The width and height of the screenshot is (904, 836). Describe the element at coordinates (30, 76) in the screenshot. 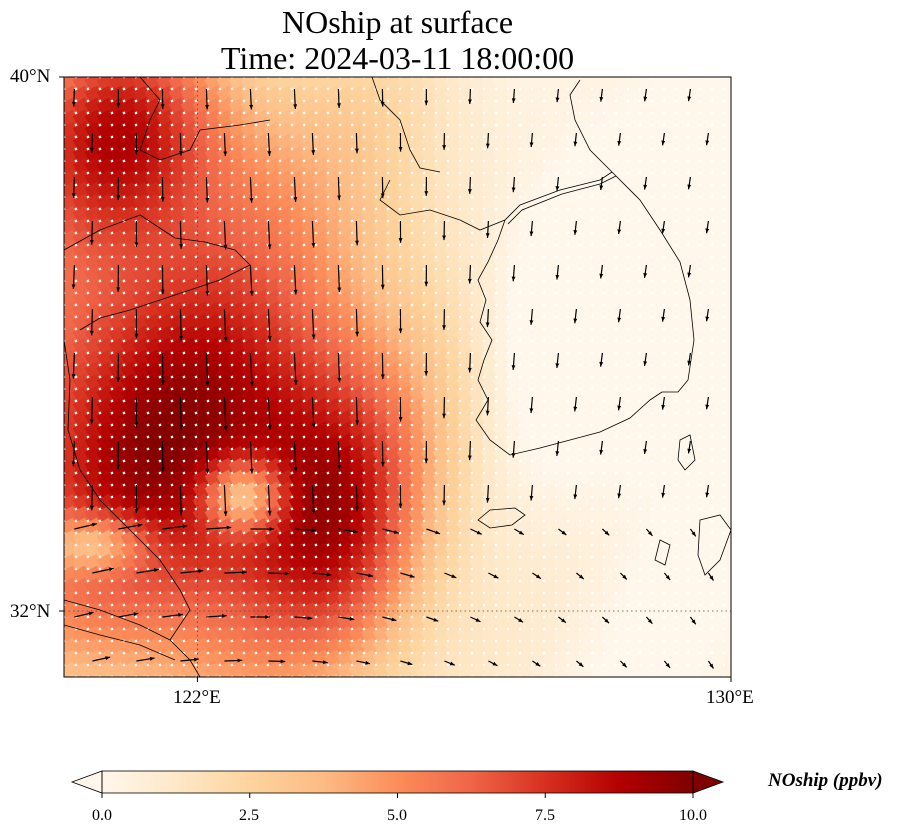

I see `lat-tick-label: 40°N` at that location.